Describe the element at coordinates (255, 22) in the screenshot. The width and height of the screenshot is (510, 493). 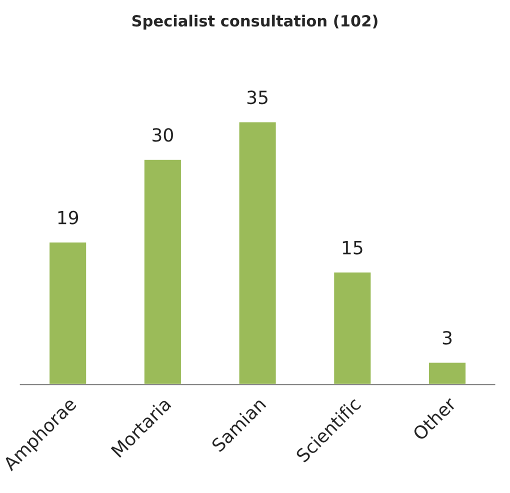
I see `chart-title: Specialist consultation (102)` at that location.